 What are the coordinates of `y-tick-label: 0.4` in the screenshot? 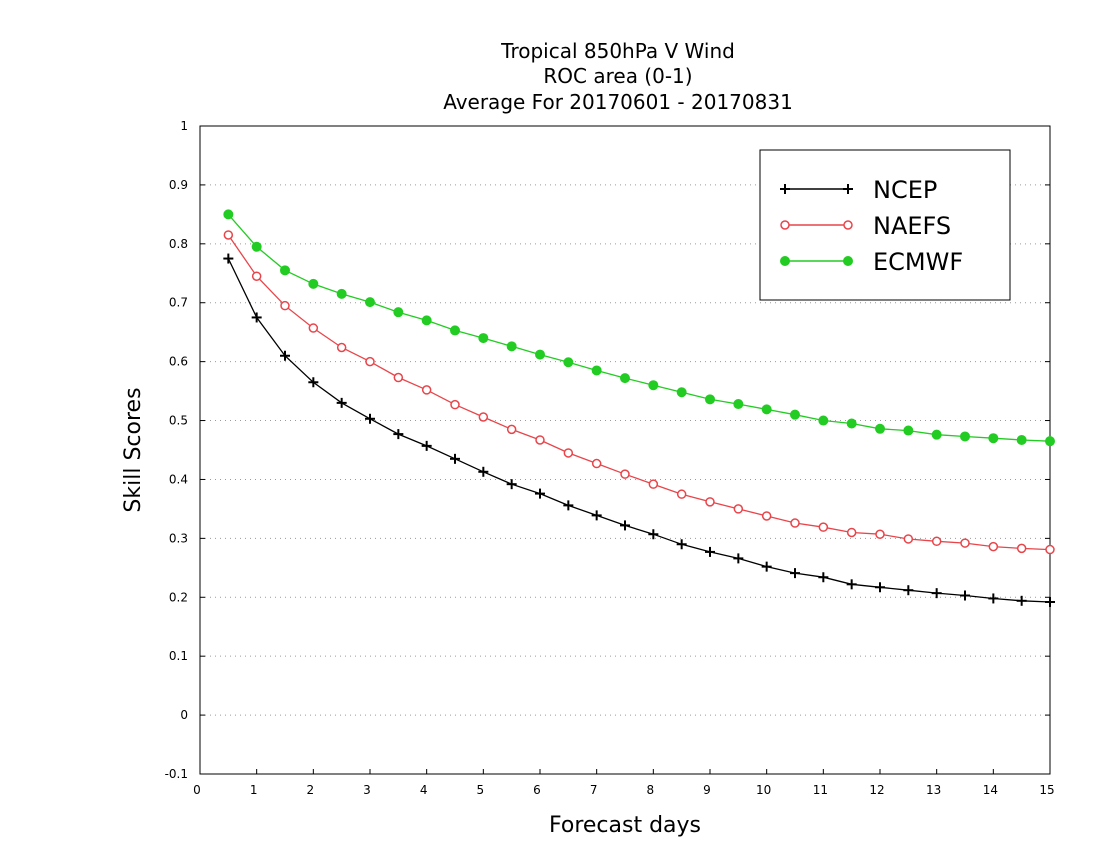 It's located at (178, 479).